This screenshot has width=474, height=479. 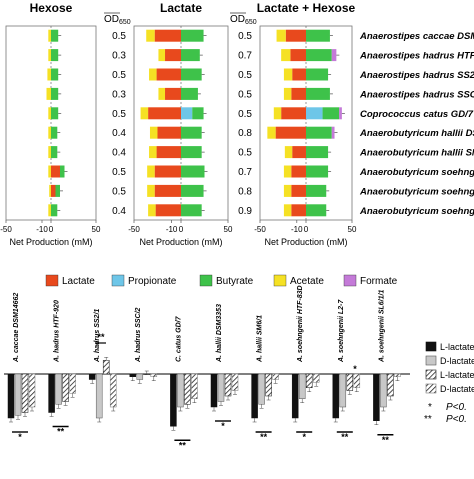 I want to click on bottom-strain-label: A. soehngenii SL6/1/1, so click(x=381, y=326).